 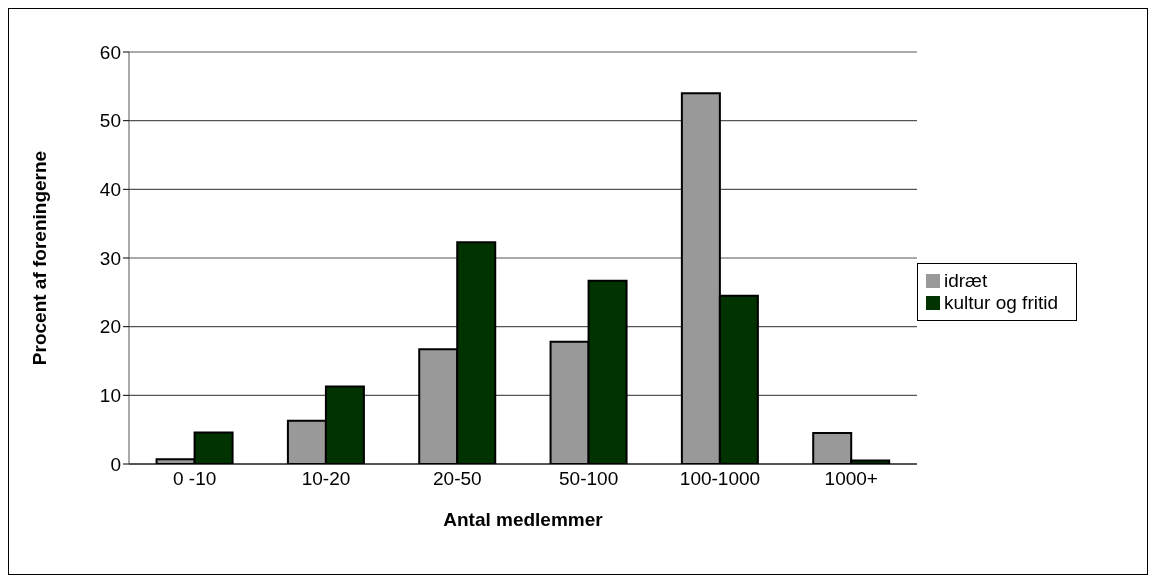 What do you see at coordinates (110, 396) in the screenshot?
I see `y-tick-label: 10` at bounding box center [110, 396].